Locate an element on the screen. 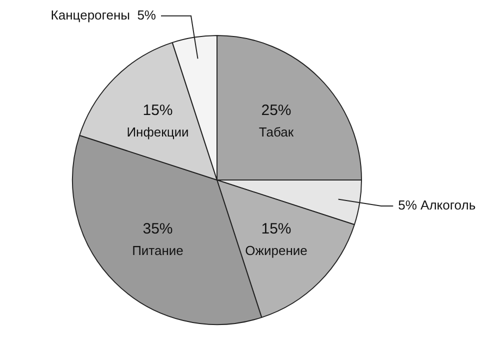  slice-label: Инфекции is located at coordinates (157, 132).